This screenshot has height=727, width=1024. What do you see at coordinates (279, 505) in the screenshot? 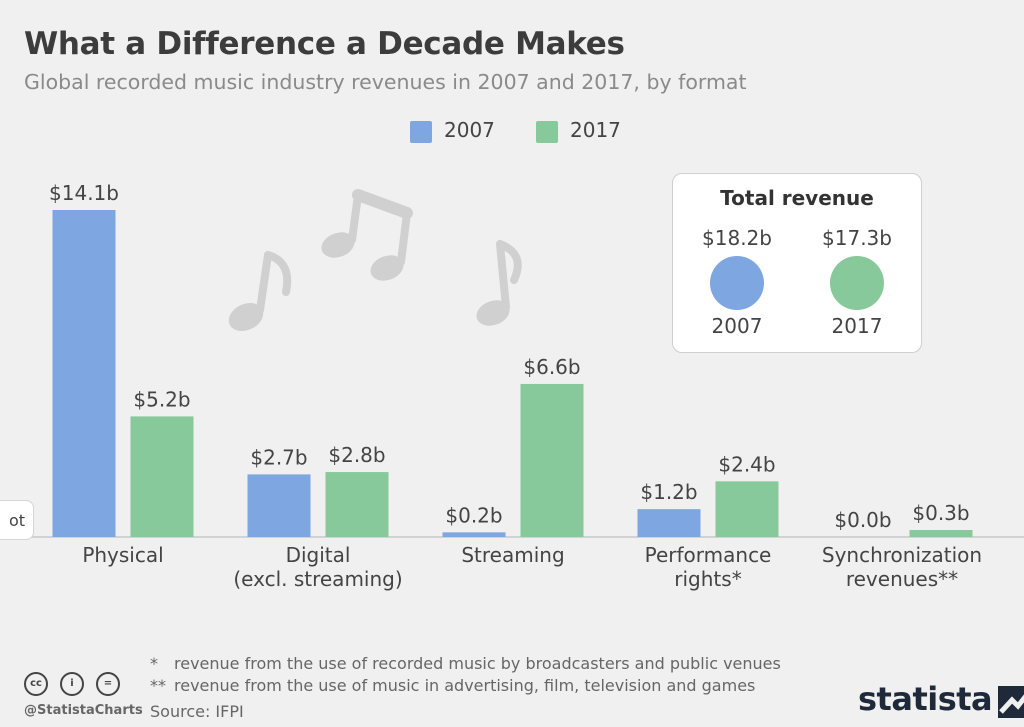
I see `bar-1-2007` at bounding box center [279, 505].